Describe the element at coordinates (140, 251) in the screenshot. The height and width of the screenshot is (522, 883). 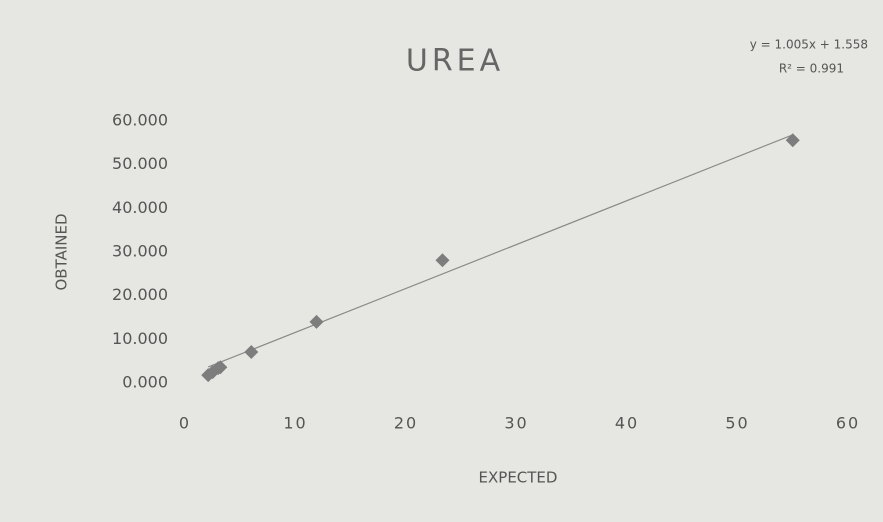
I see `y-tick-label: 30.000` at that location.